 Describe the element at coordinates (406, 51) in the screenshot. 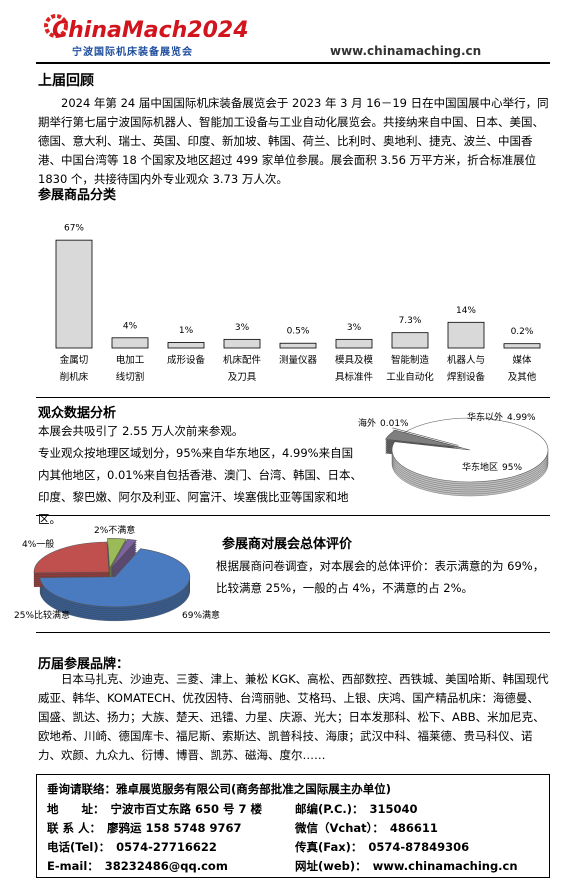

I see `header-url: www.chinamaching.cn` at that location.